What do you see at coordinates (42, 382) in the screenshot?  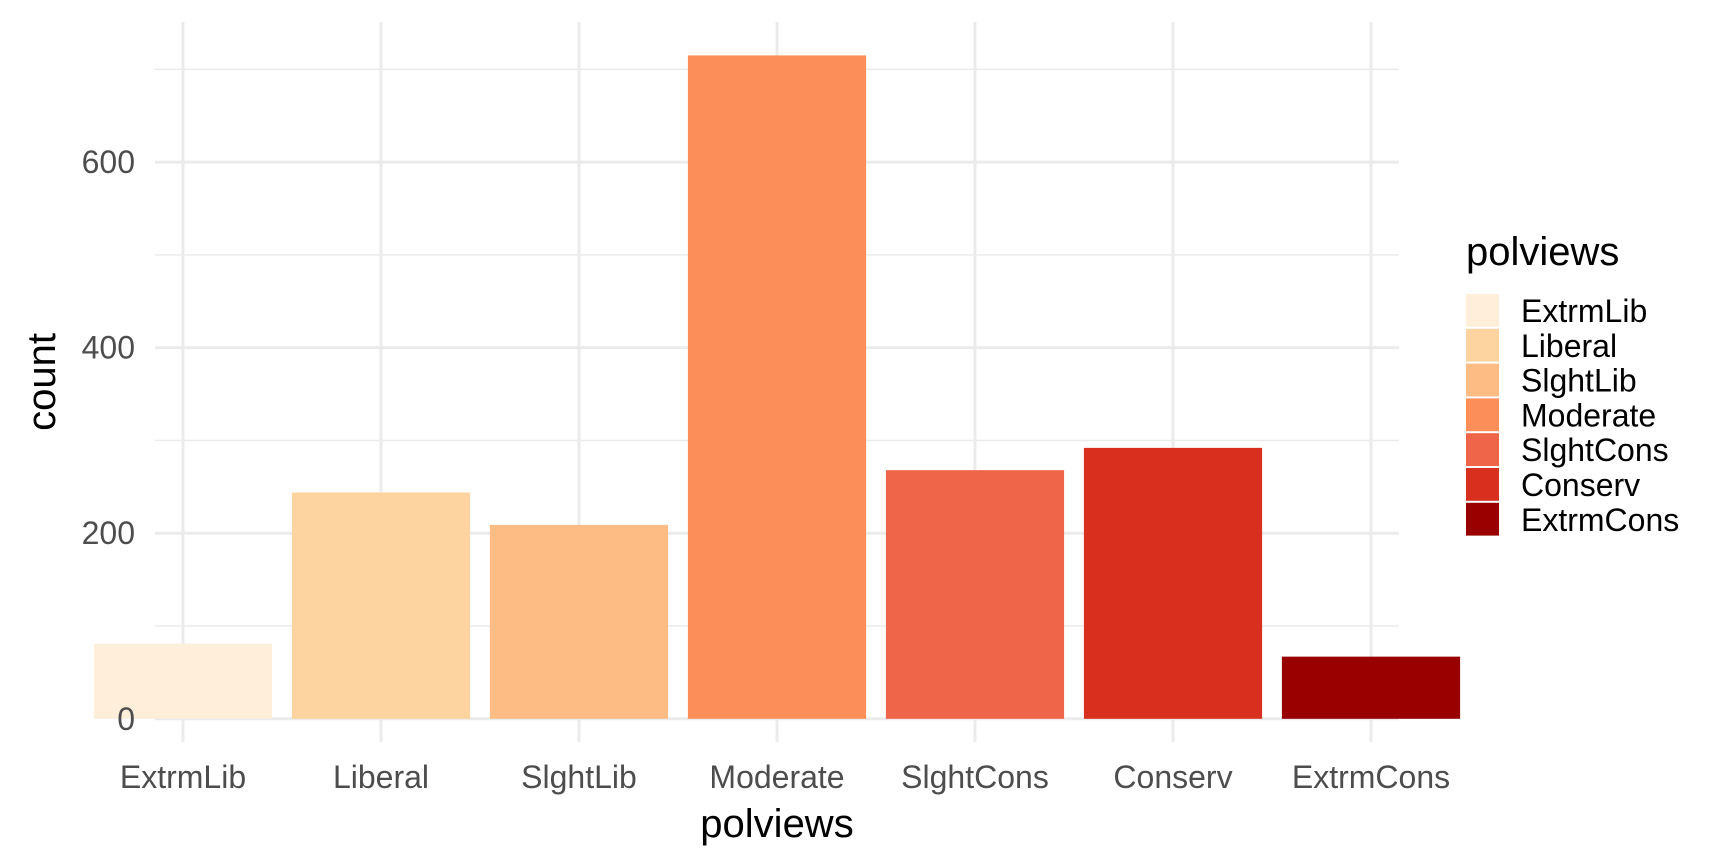 I see `y-axis-title: count` at bounding box center [42, 382].